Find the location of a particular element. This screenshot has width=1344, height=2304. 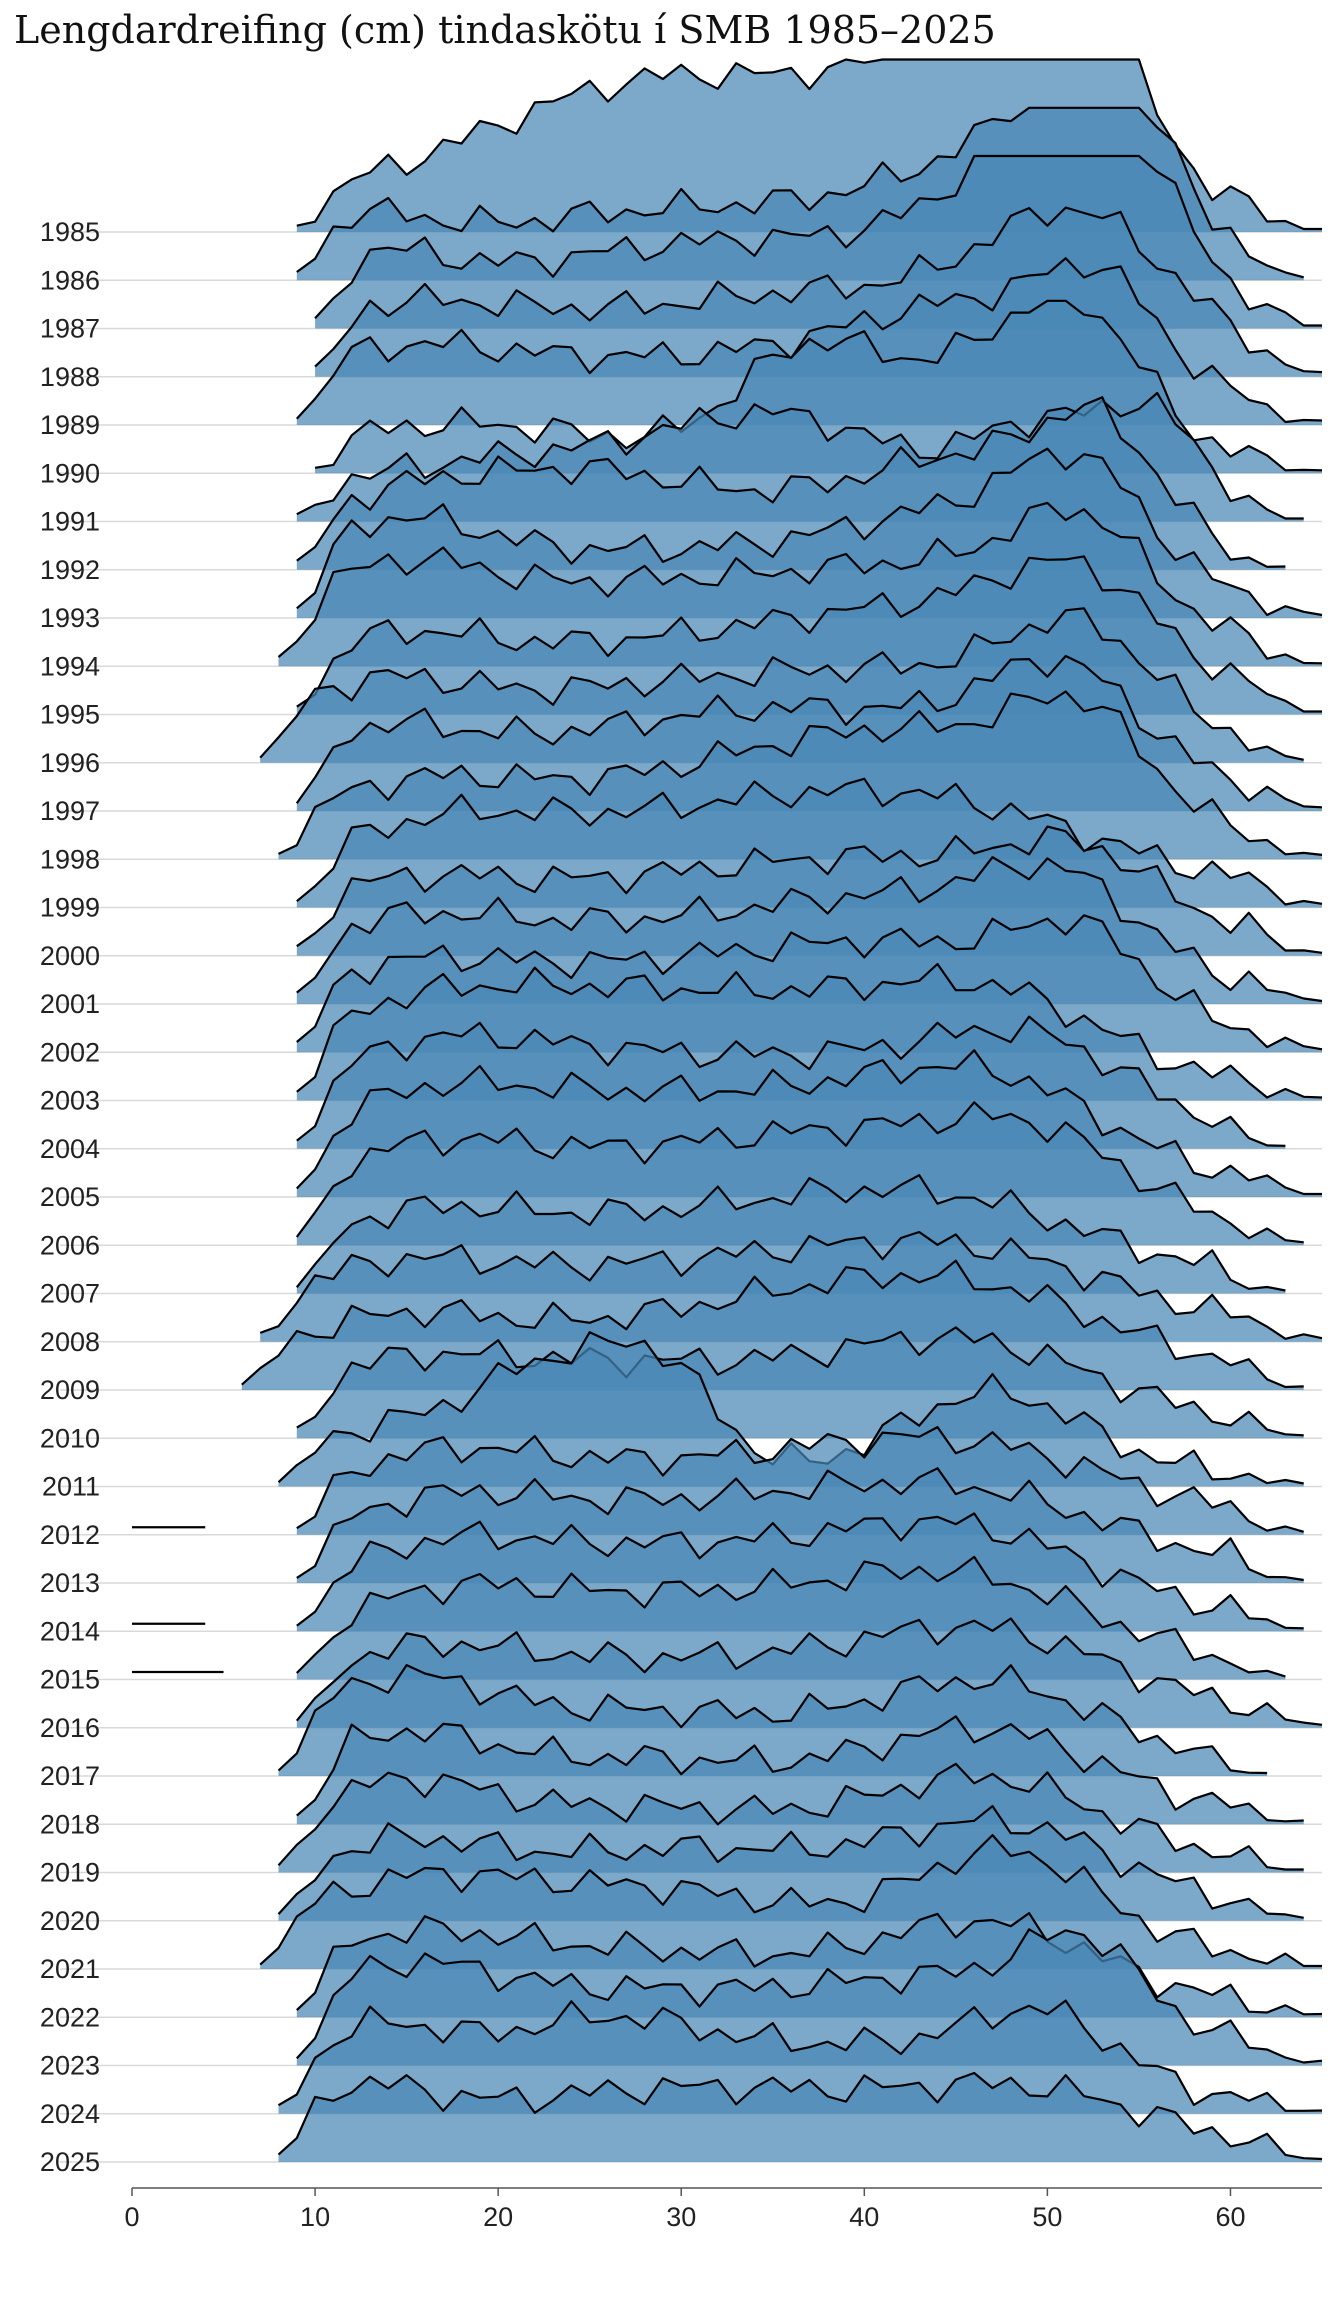

year-label-1996: 1996 is located at coordinates (70, 763).